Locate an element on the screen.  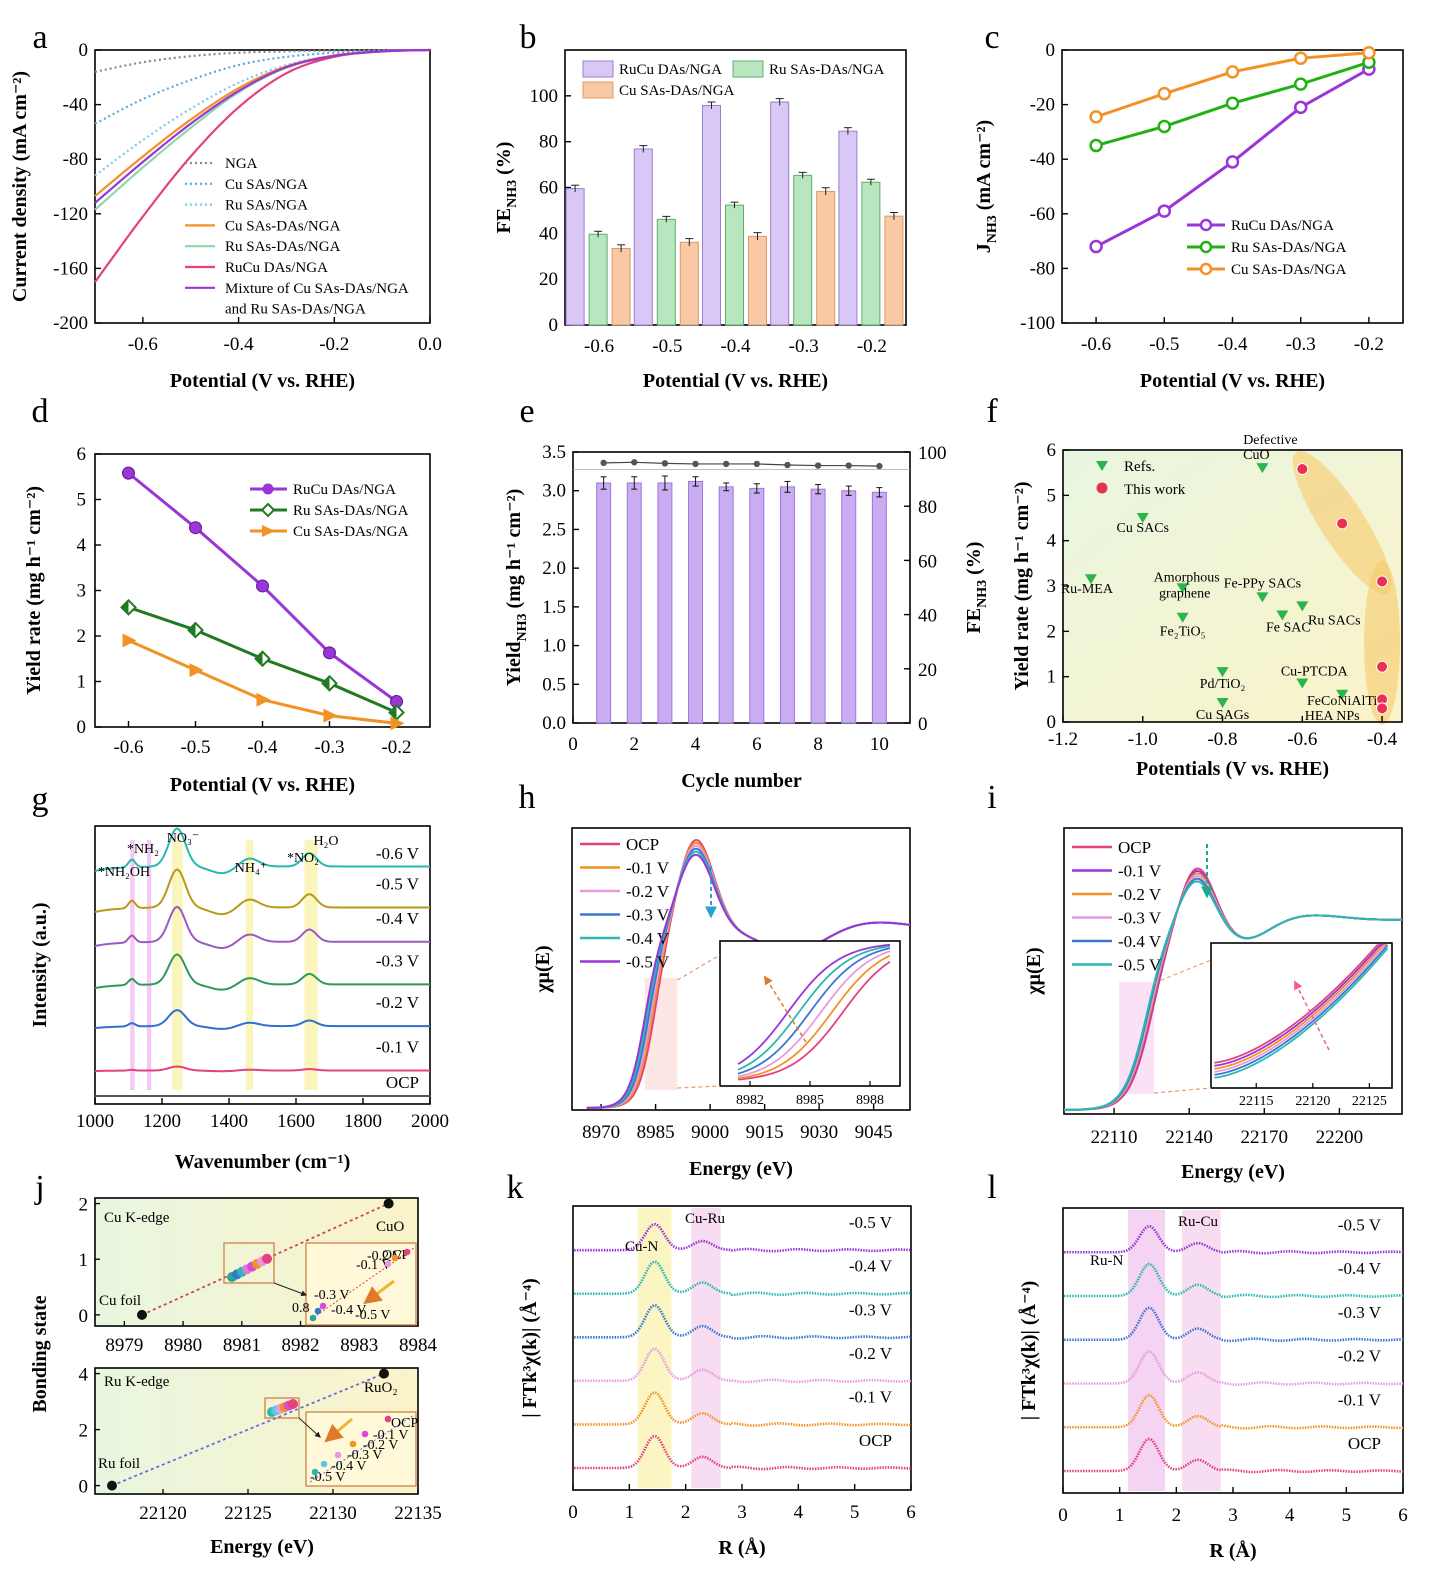
y-tick-label: 3.5 is located at coordinates (554, 452).